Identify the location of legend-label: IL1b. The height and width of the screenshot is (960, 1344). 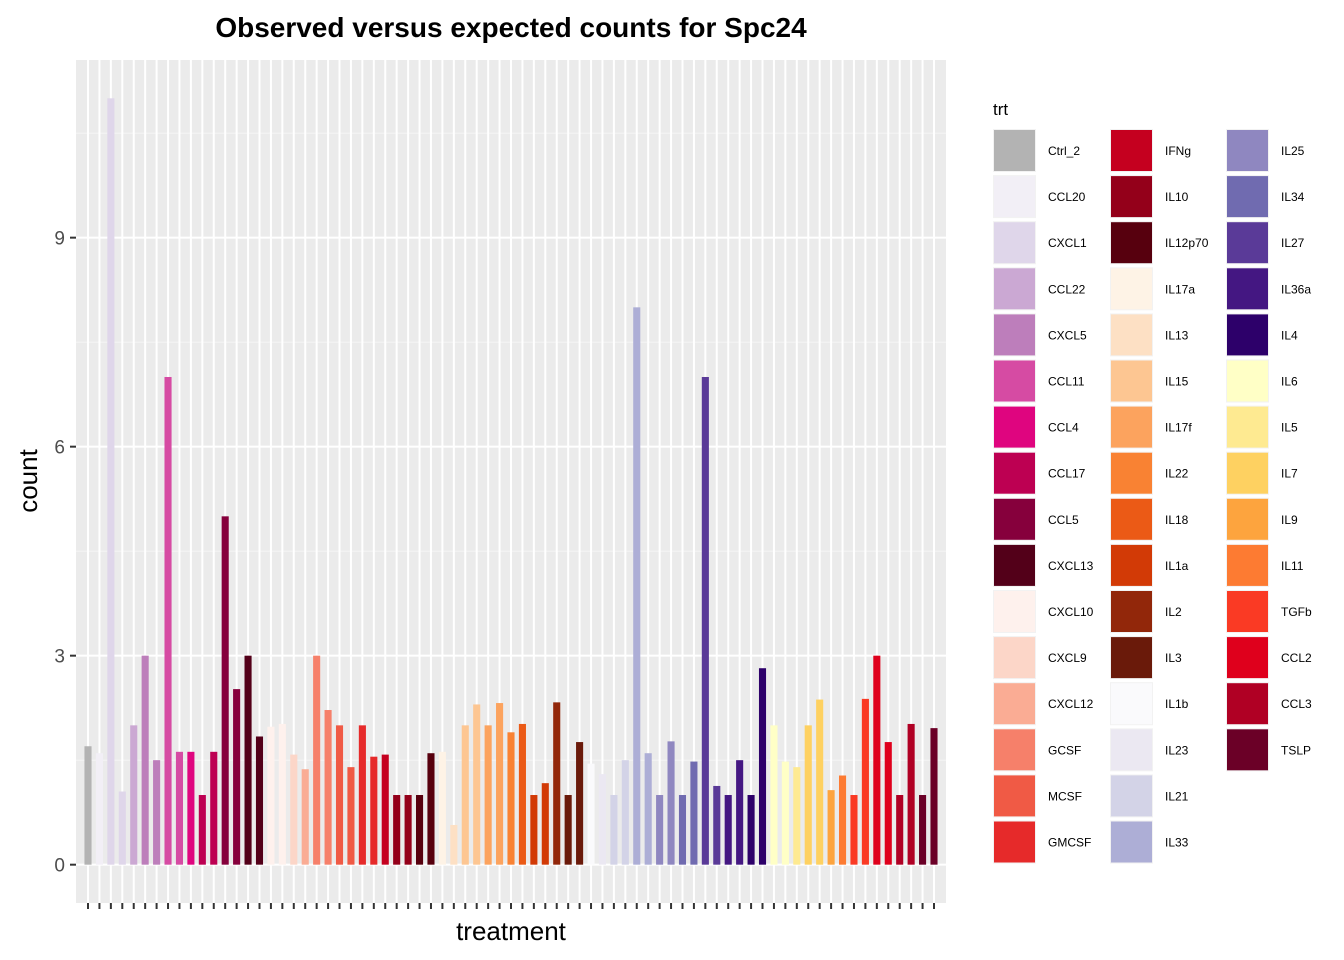
(1177, 704).